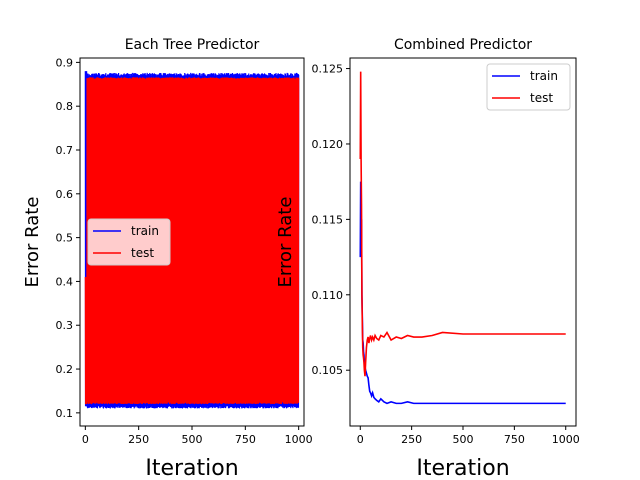  What do you see at coordinates (65, 62) in the screenshot?
I see `y-tick-label: 0.9` at bounding box center [65, 62].